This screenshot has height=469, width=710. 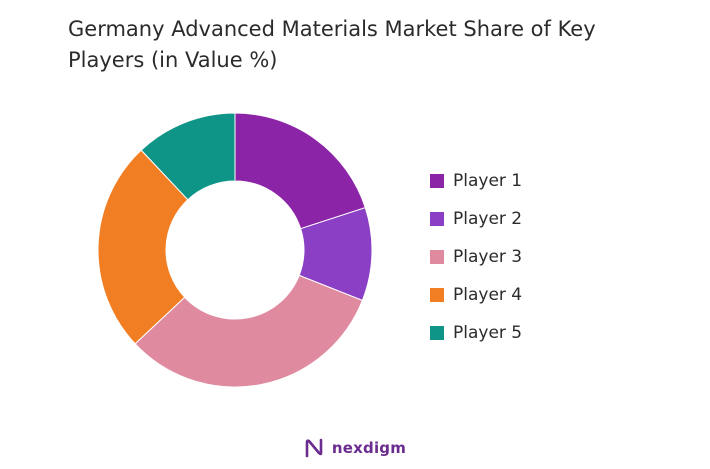 I want to click on legend-item-1: Player 1, so click(x=476, y=181).